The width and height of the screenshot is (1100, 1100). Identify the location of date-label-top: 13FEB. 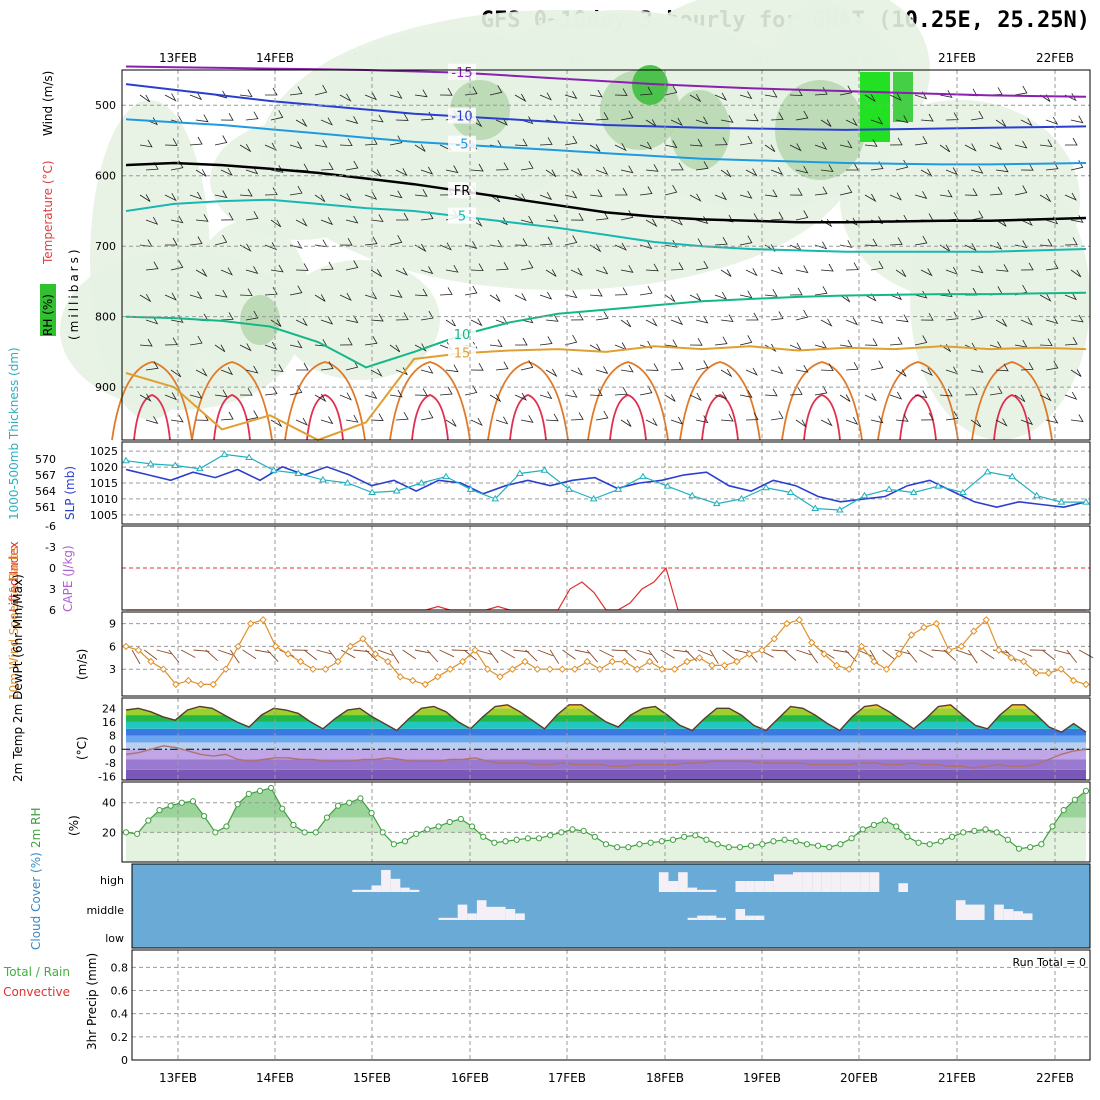
(178, 58).